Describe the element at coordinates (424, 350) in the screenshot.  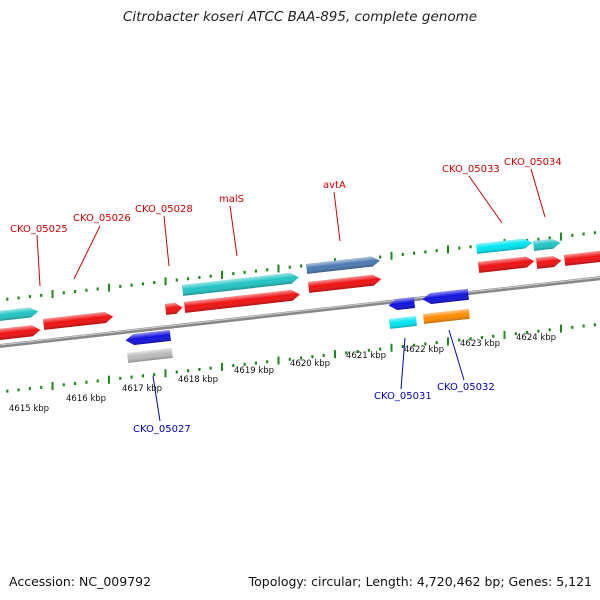
I see `ruler-label: 4622 kbp` at that location.